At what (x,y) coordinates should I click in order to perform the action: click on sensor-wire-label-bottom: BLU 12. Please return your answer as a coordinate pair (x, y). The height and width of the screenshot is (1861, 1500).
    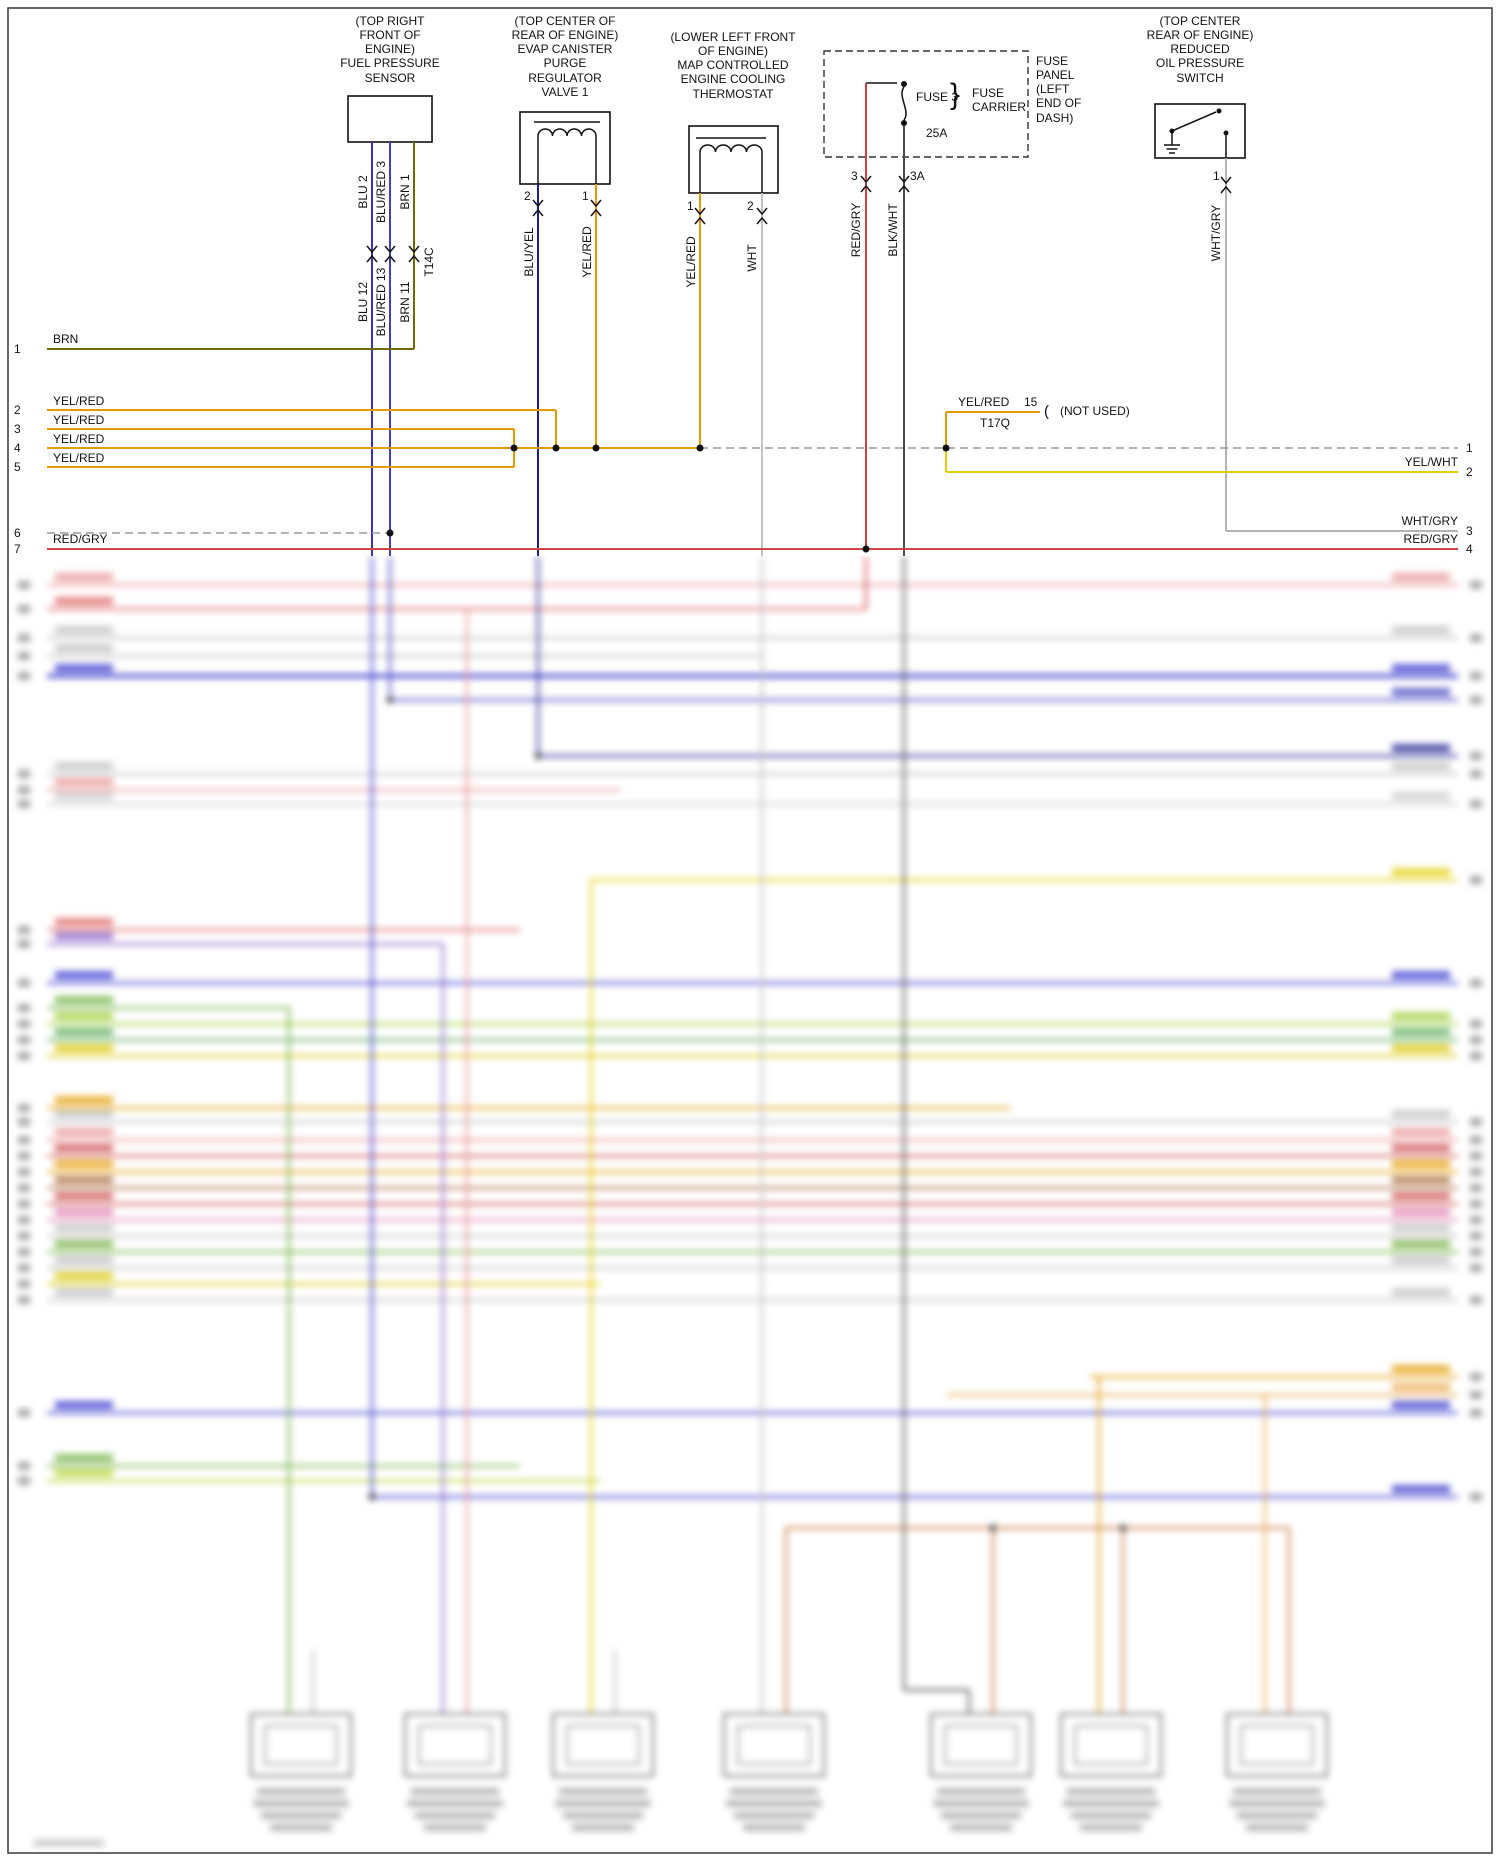
    Looking at the image, I should click on (362, 302).